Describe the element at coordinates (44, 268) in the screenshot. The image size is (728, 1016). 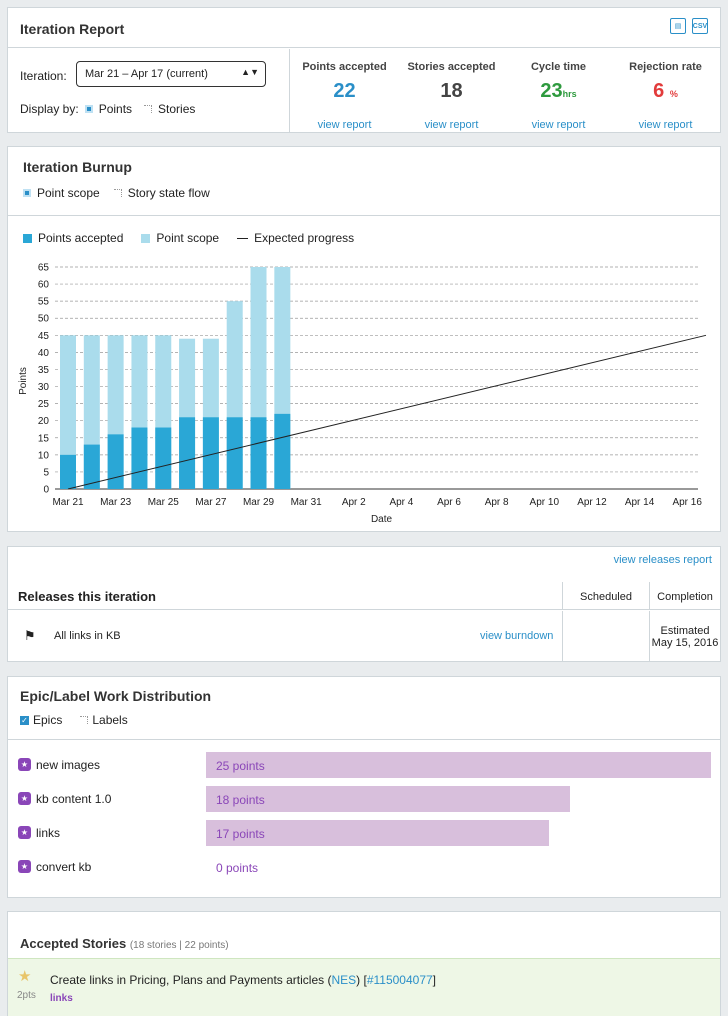
I see `y-tick-label: 65` at that location.